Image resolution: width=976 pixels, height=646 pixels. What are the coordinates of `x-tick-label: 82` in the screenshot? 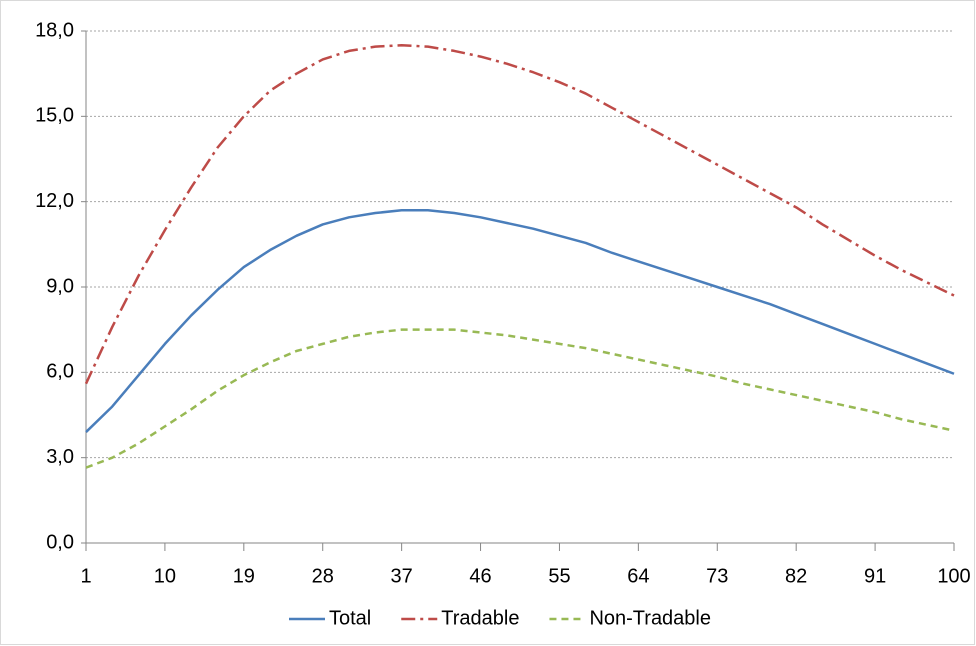 It's located at (796, 576).